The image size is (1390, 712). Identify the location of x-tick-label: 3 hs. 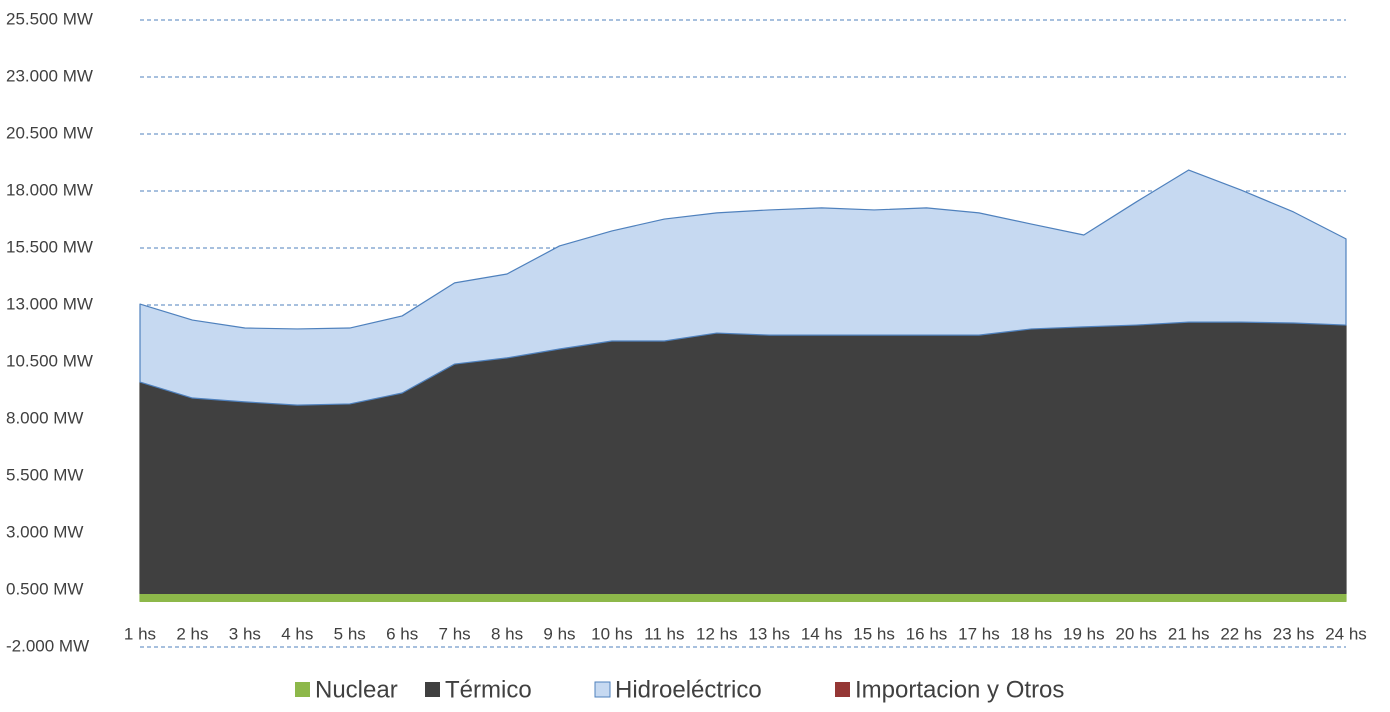
(245, 633).